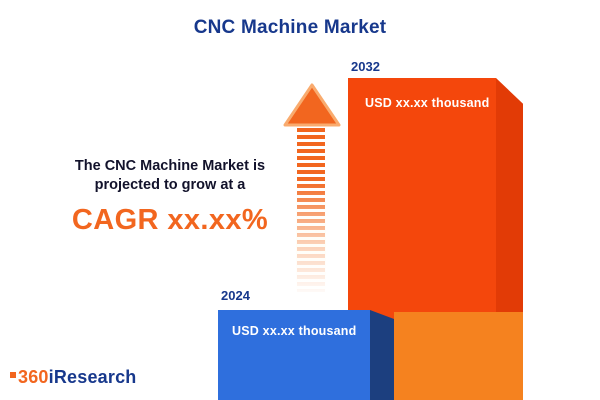 The height and width of the screenshot is (400, 600). I want to click on brand-logo: 360iResearch, so click(77, 377).